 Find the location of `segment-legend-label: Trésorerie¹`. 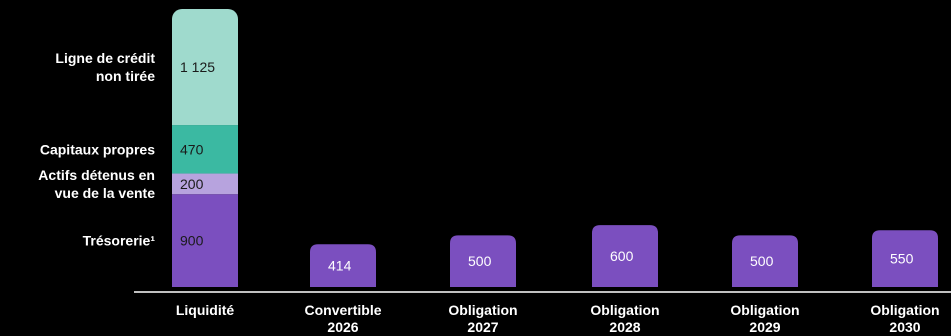

segment-legend-label: Trésorerie¹ is located at coordinates (119, 241).